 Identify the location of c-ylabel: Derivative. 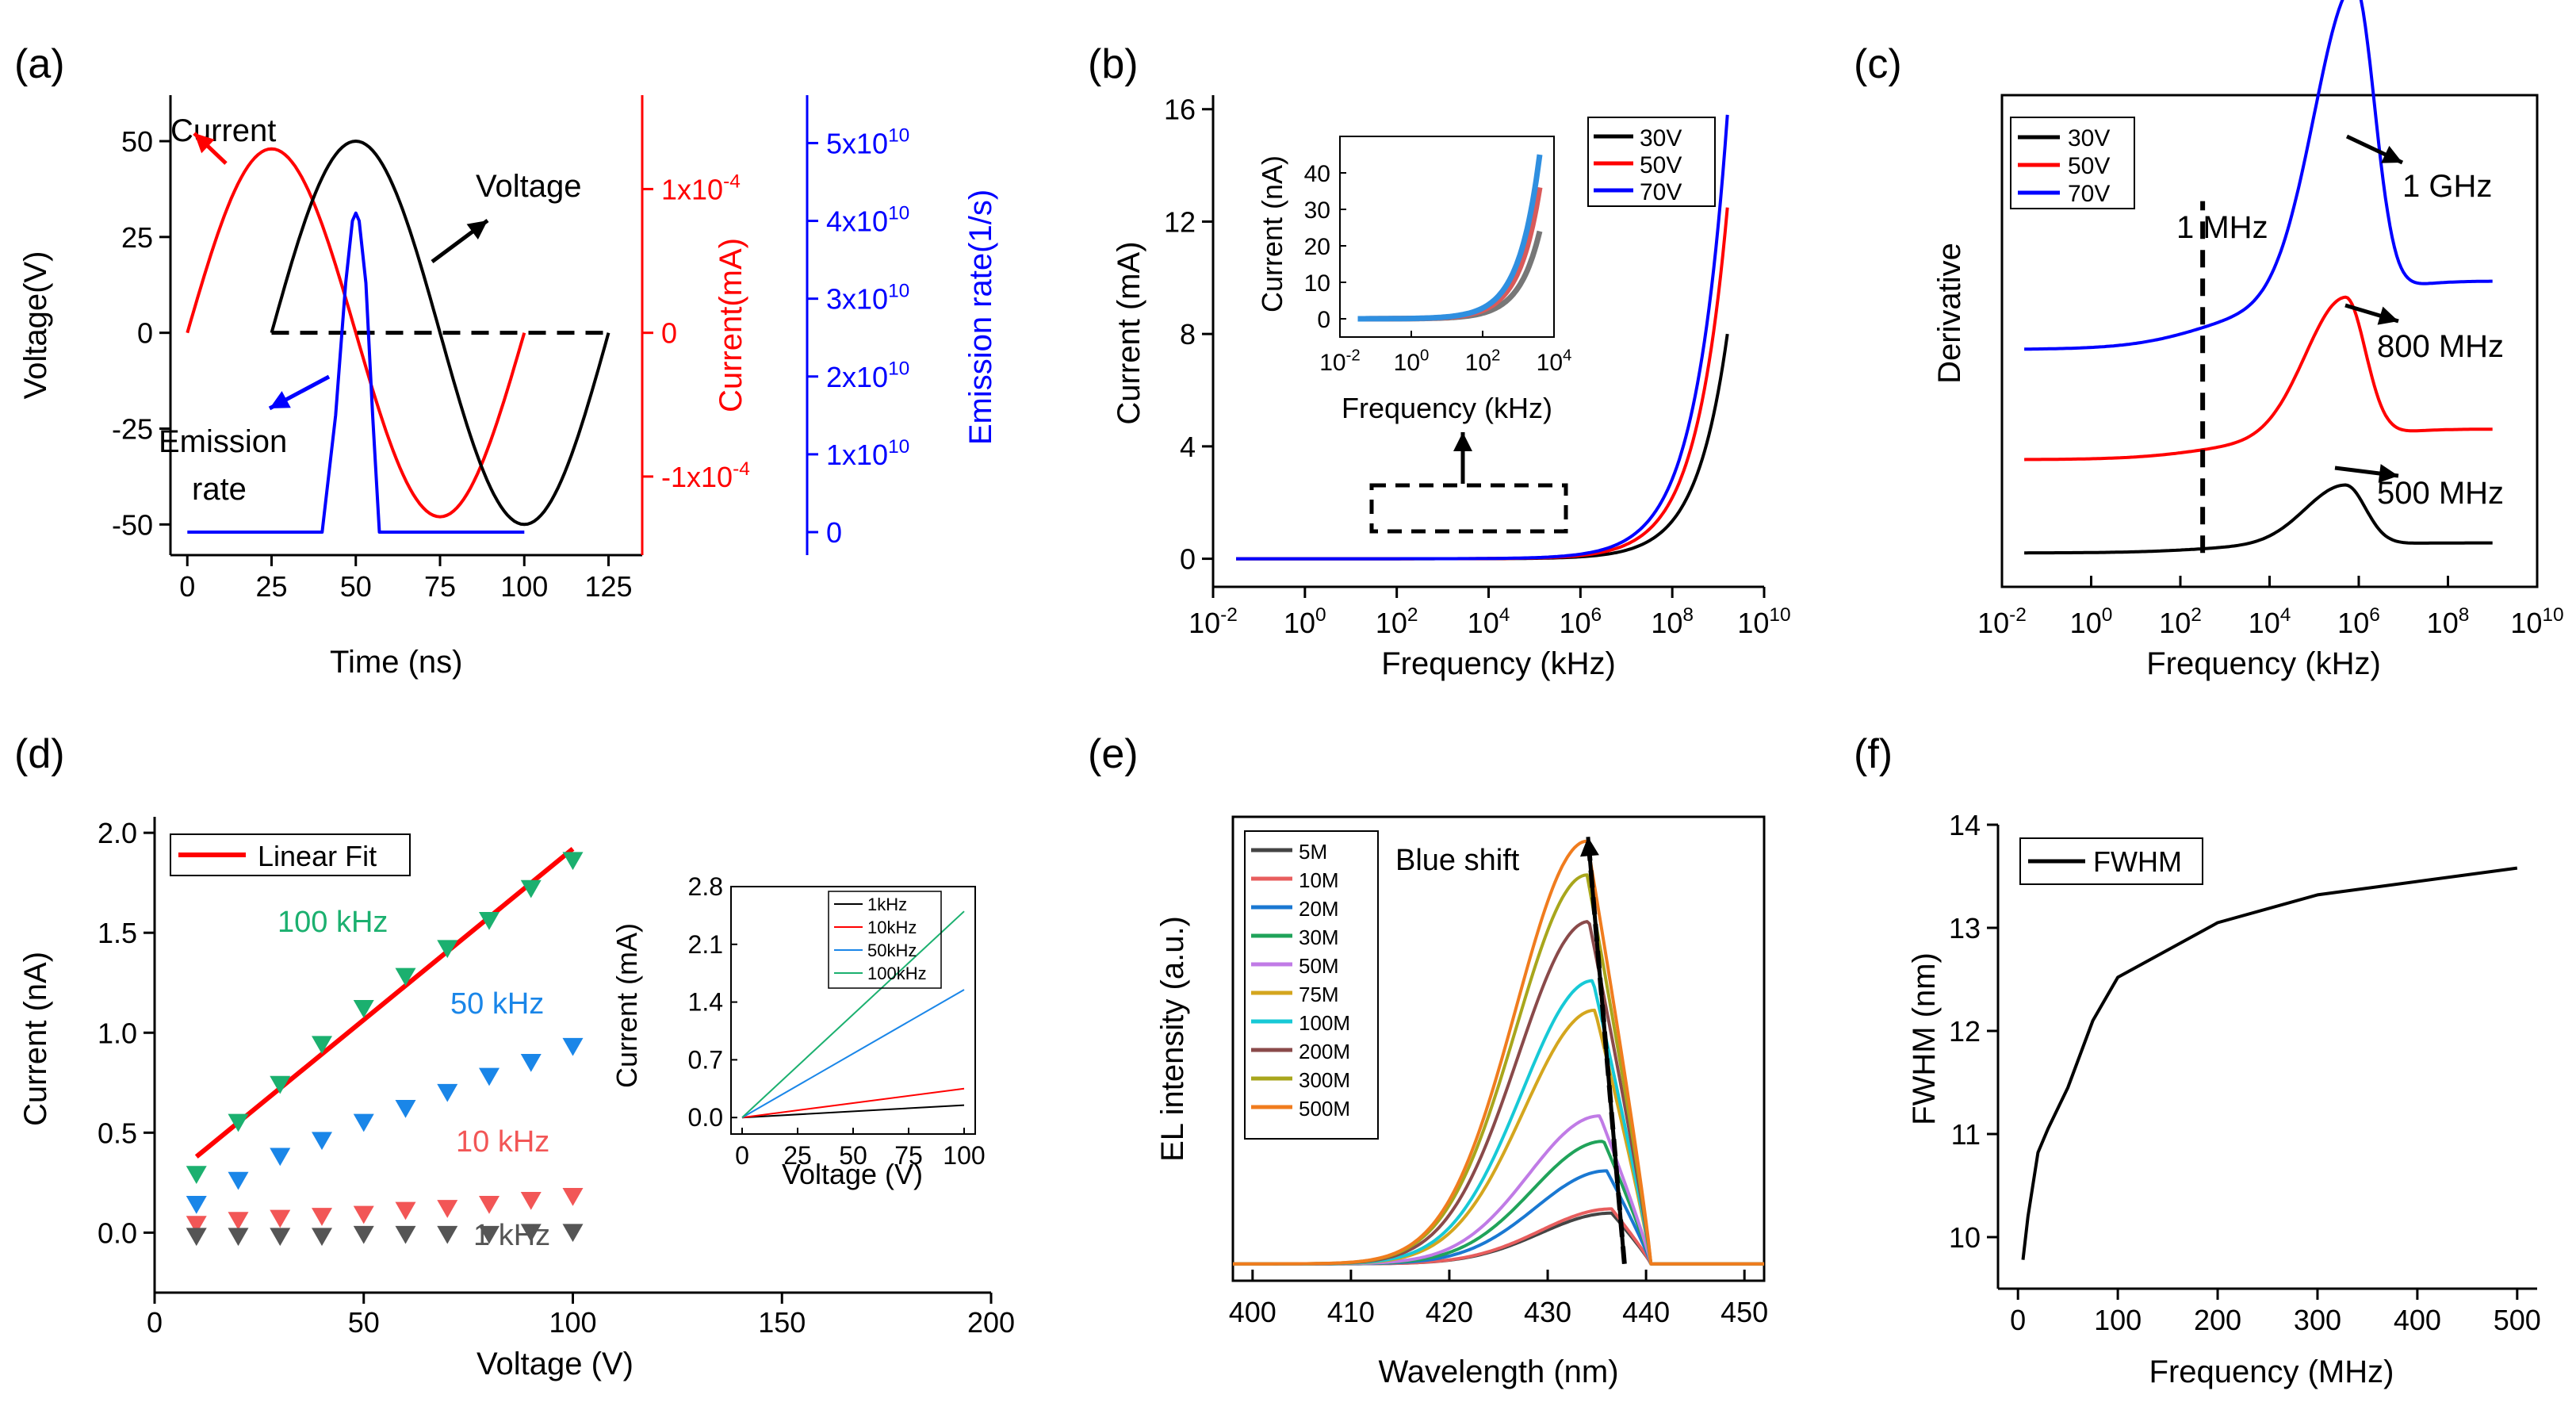
(1949, 313).